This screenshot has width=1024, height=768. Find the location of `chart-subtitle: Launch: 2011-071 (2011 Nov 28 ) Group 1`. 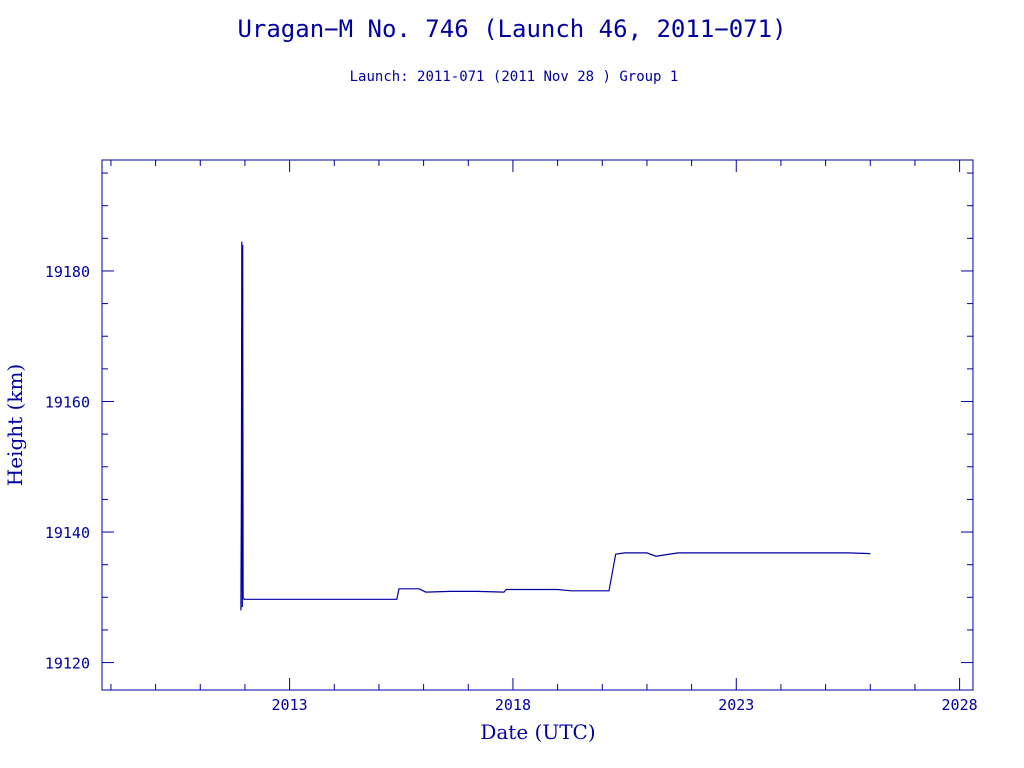

chart-subtitle: Launch: 2011-071 (2011 Nov 28 ) Group 1 is located at coordinates (514, 77).